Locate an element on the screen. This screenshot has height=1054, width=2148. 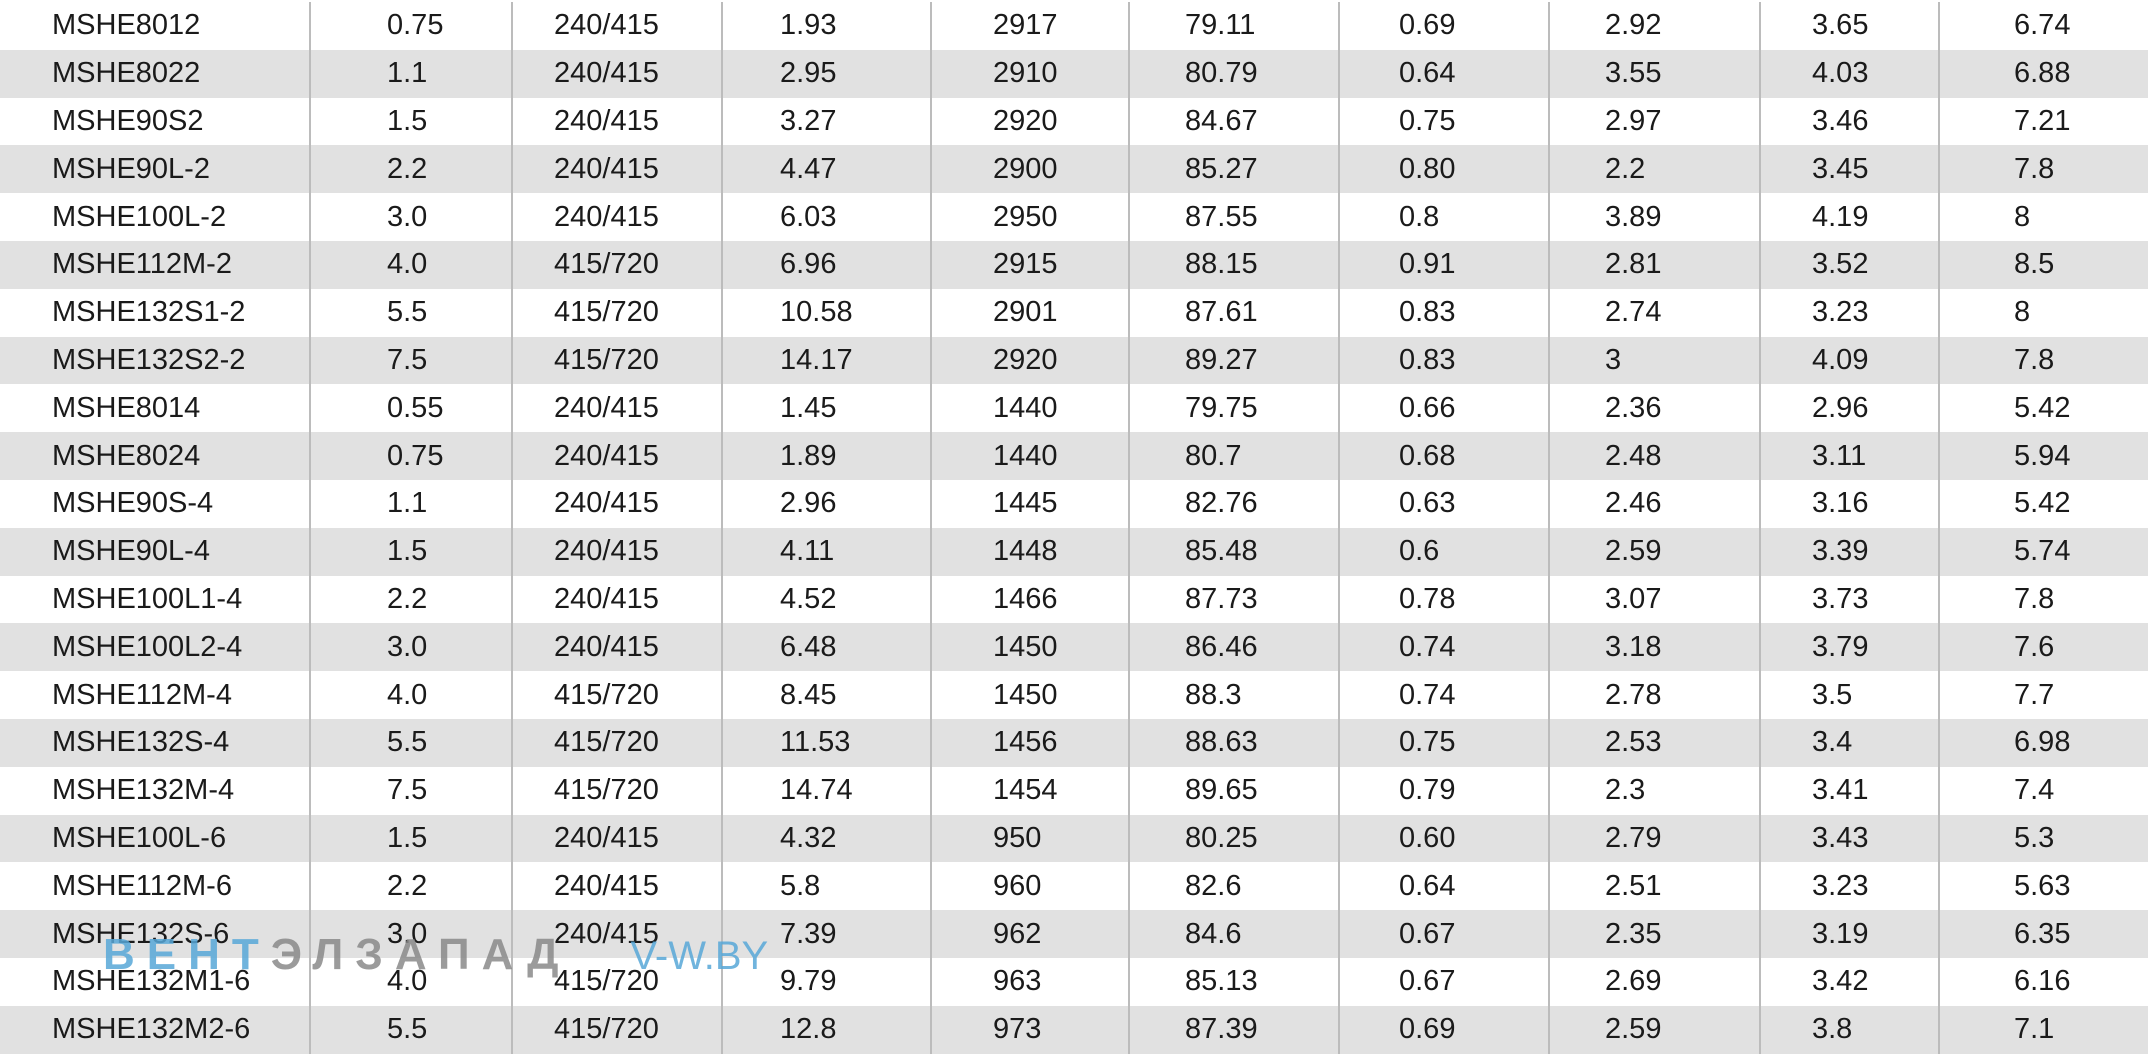
table-cell: MSHE100L-6 is located at coordinates (155, 838).